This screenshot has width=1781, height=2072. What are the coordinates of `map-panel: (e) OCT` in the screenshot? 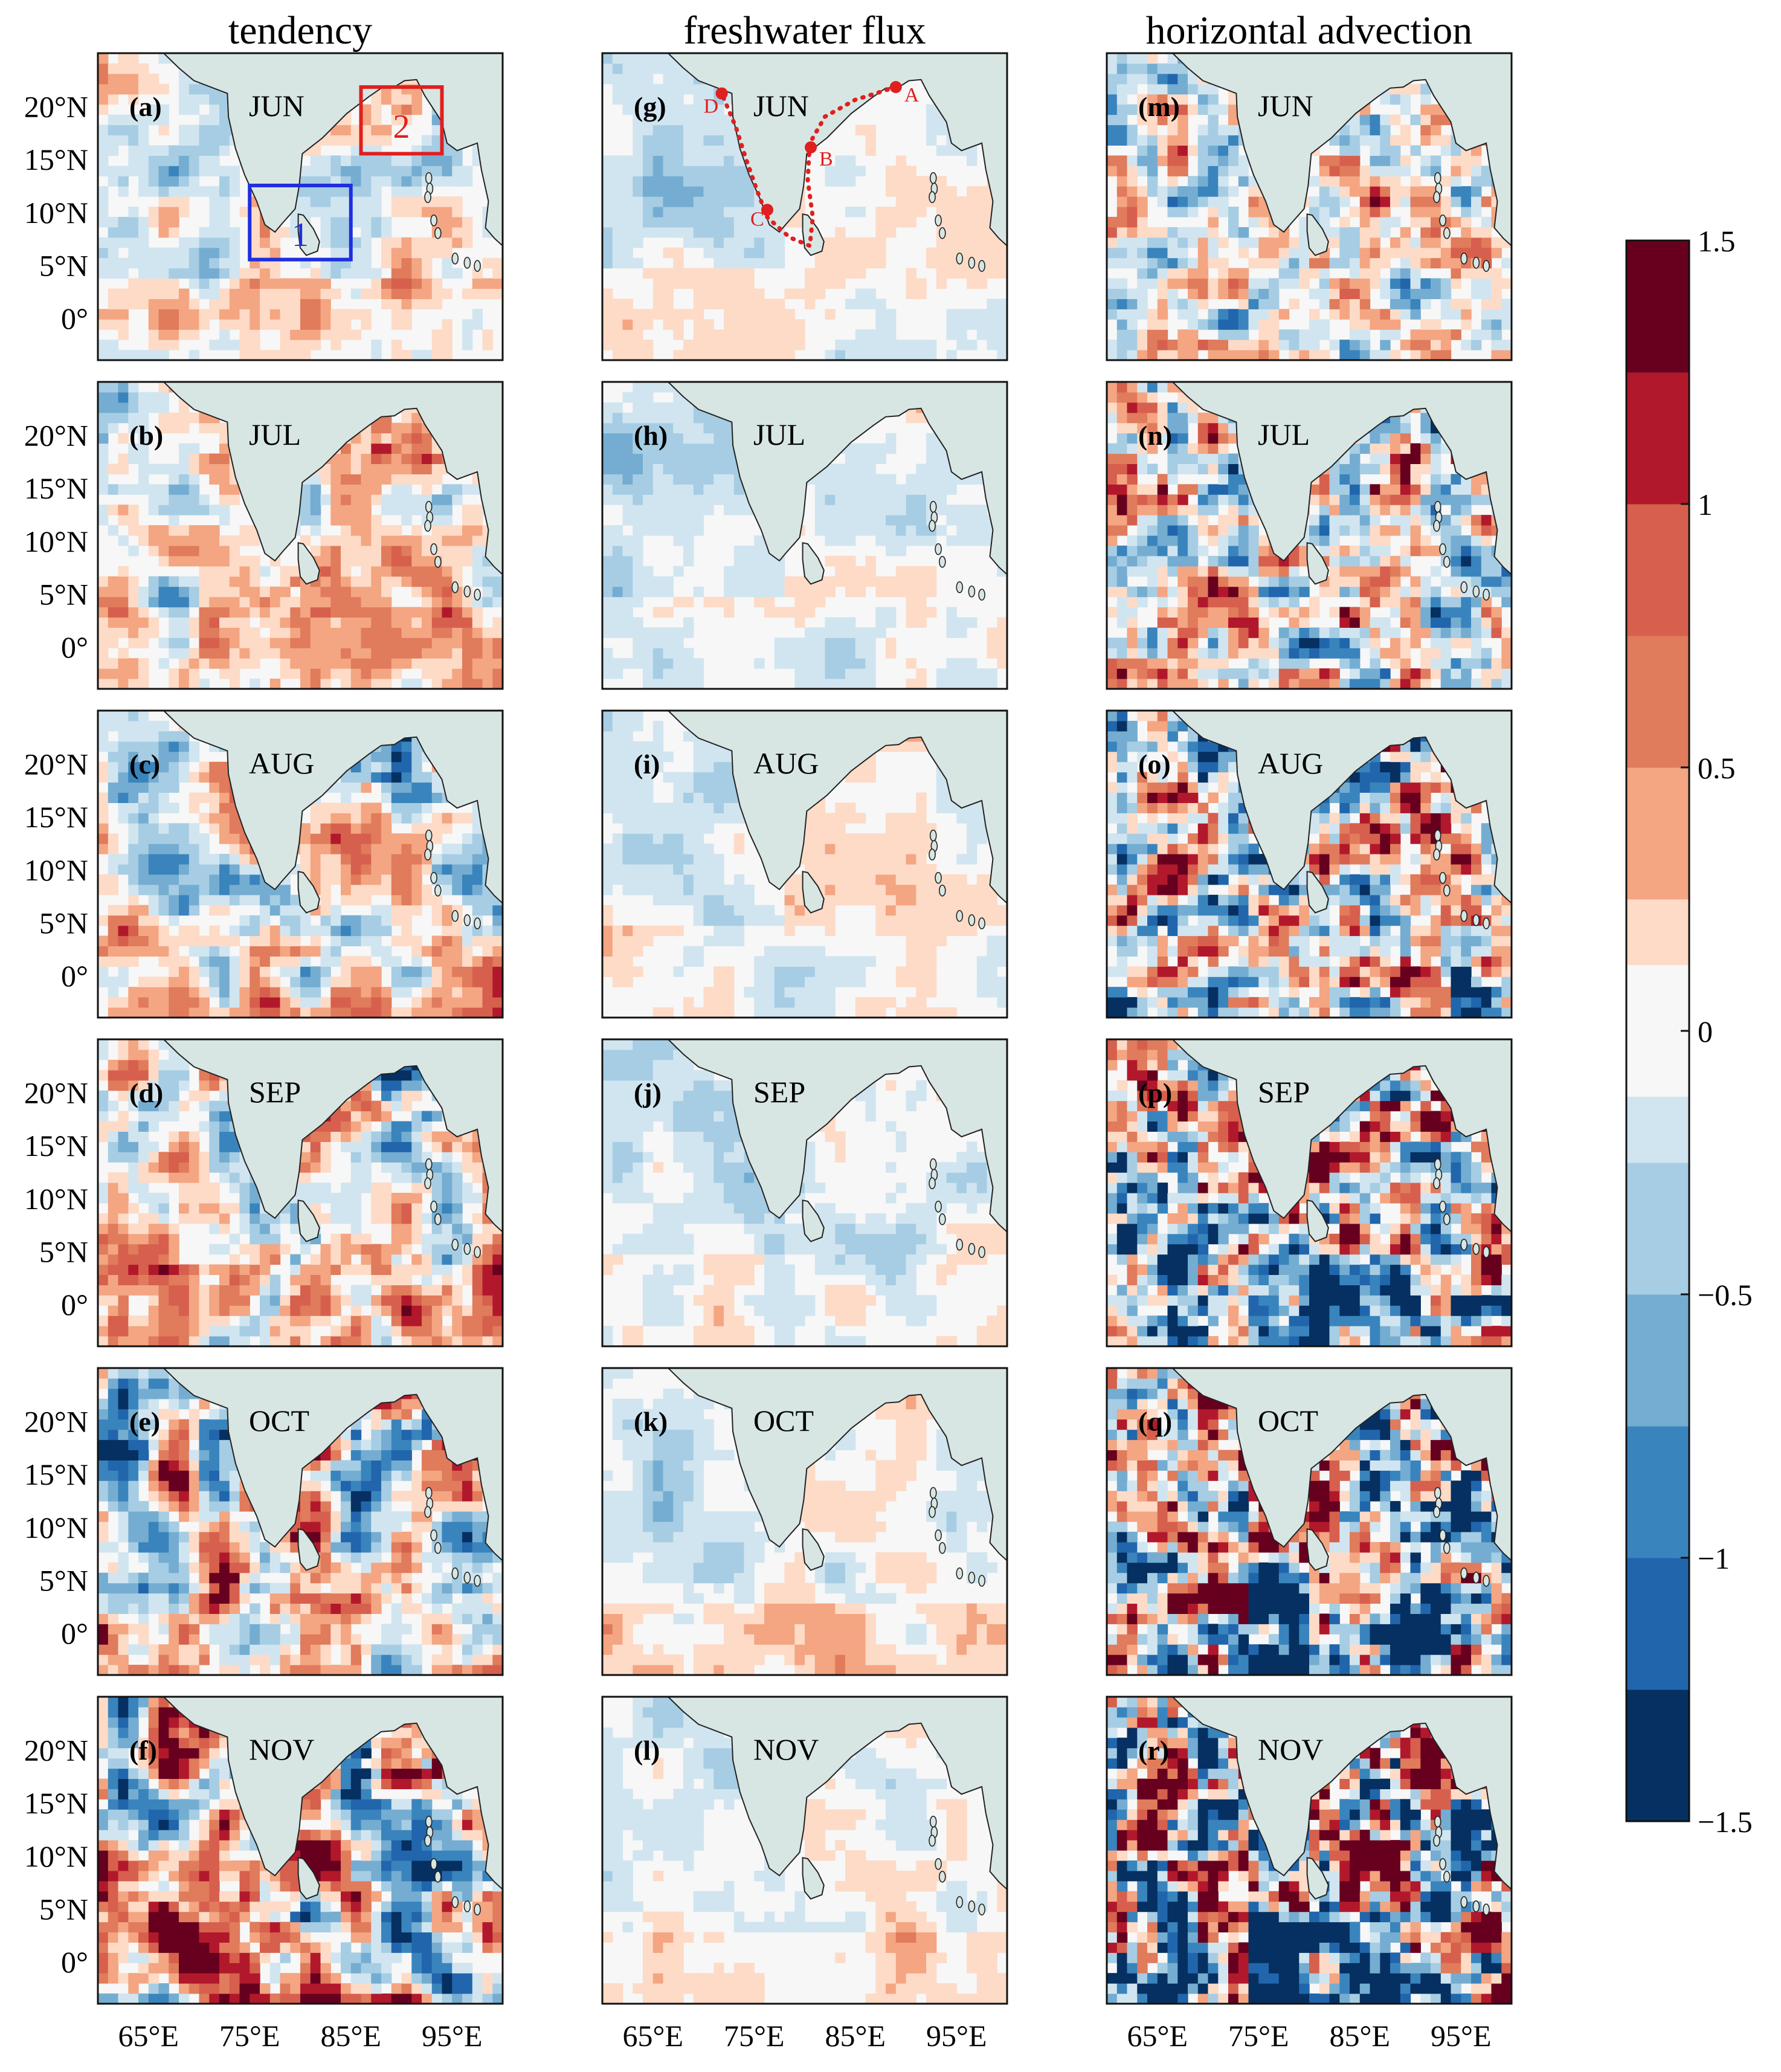 It's located at (300, 1521).